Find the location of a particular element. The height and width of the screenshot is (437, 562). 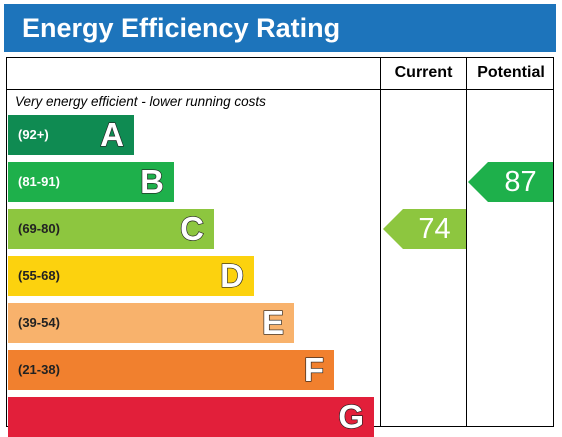

band-e: (39-54) E is located at coordinates (151, 323).